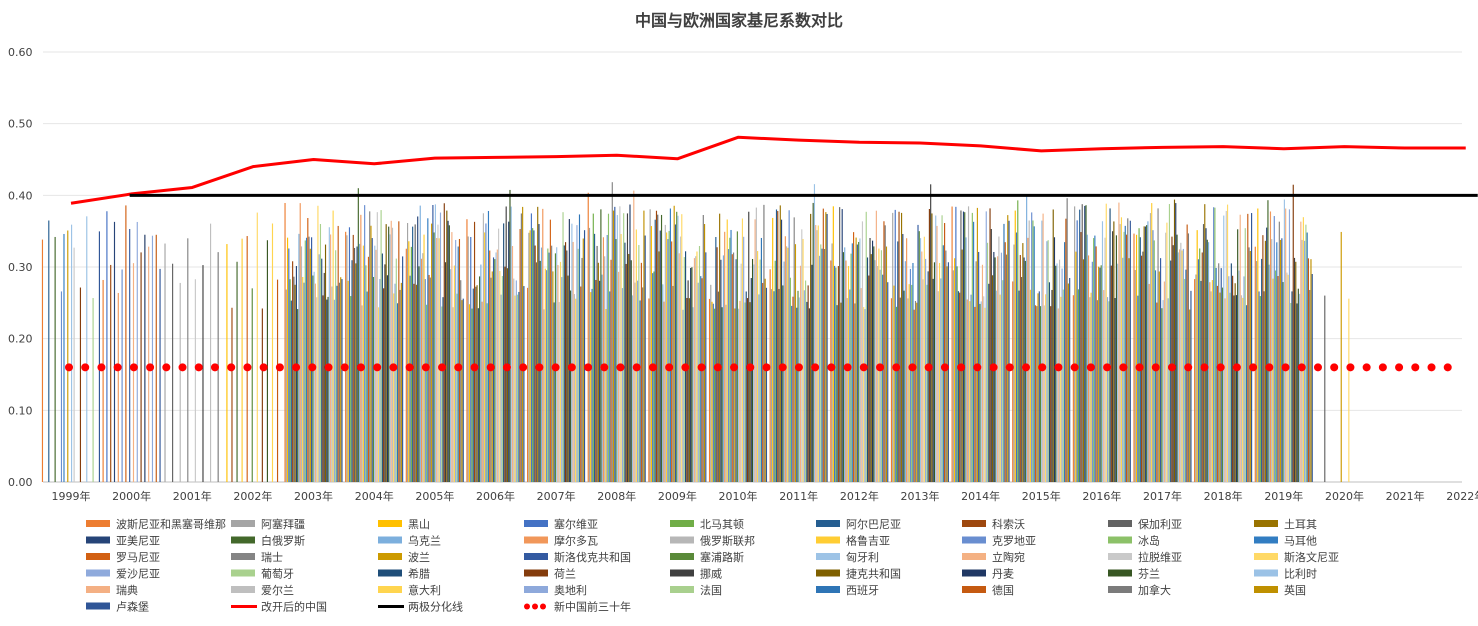  What do you see at coordinates (277, 590) in the screenshot?
I see `legend-label: 爱尔兰` at bounding box center [277, 590].